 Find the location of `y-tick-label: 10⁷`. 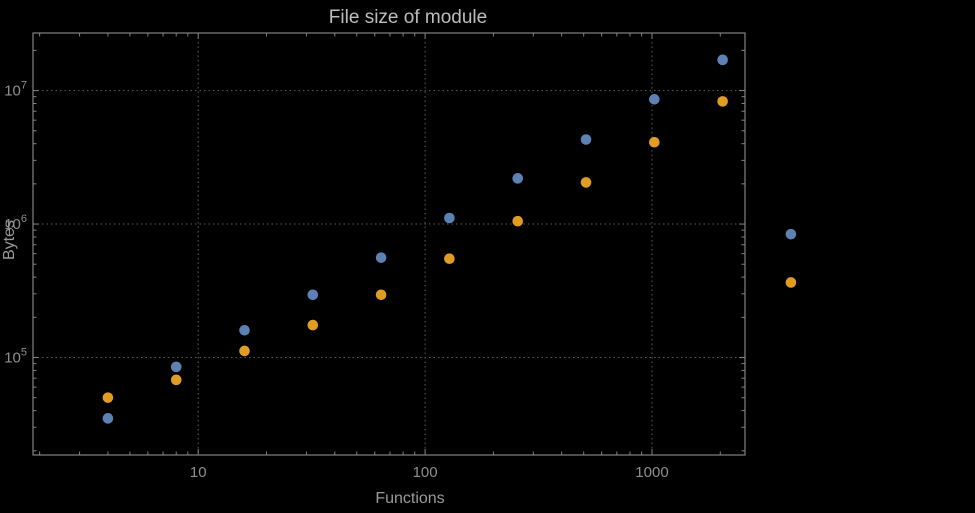

y-tick-label: 10⁷ is located at coordinates (15, 90).